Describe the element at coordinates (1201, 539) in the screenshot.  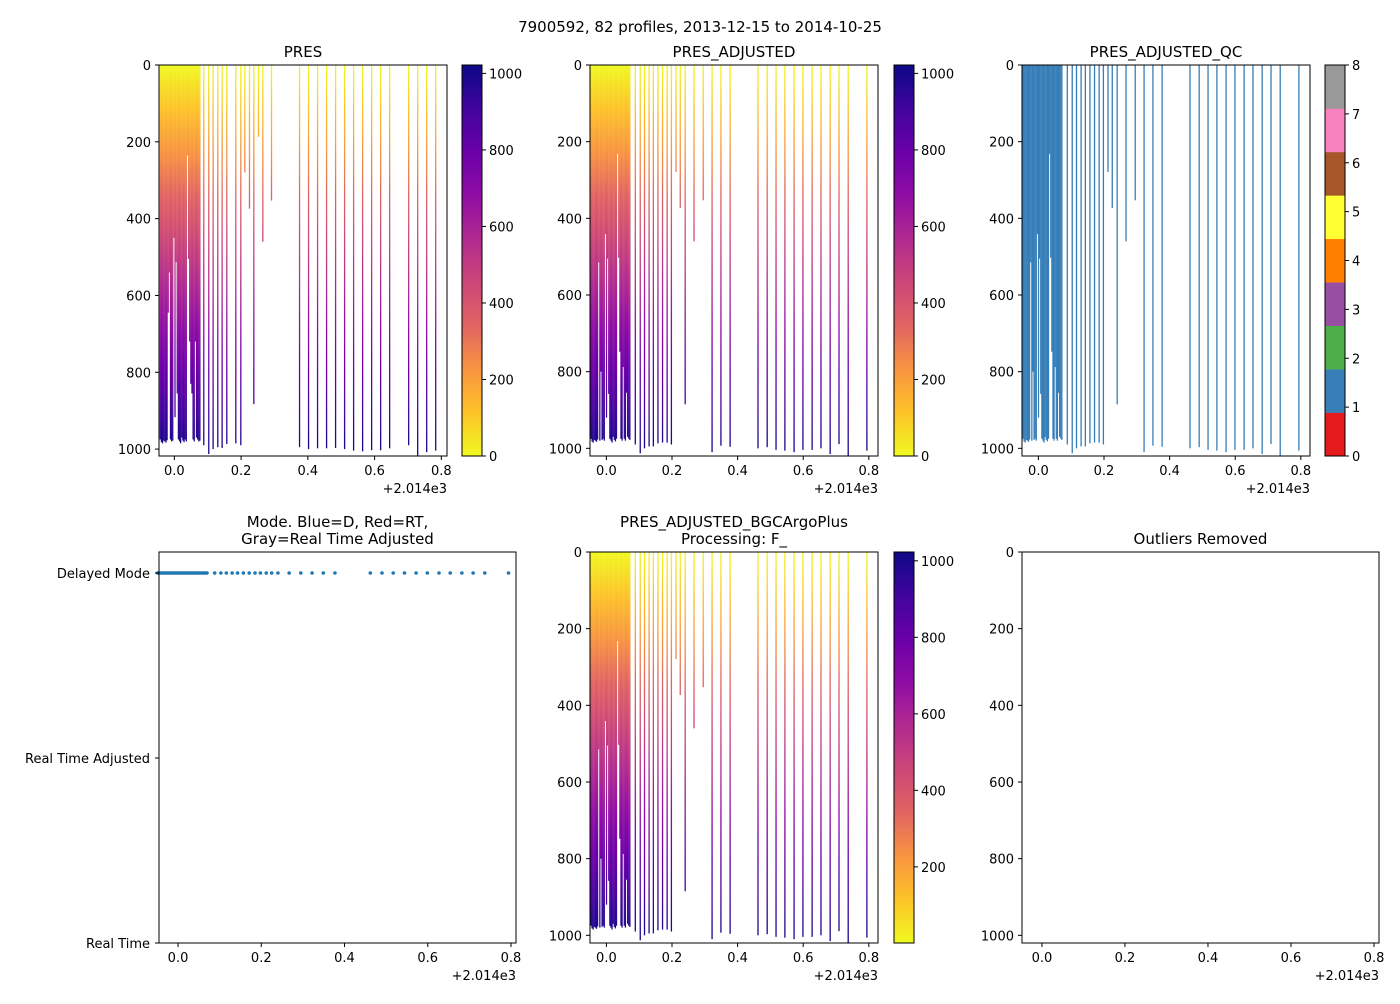
I see `panel-title: Outliers Removed` at that location.